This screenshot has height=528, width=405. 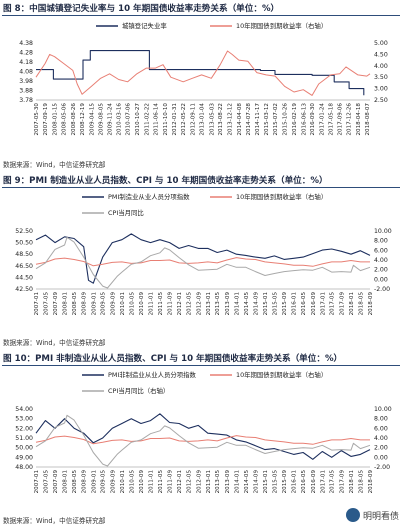 What do you see at coordinates (221, 119) in the screenshot?
I see `x-axis-tick-label: 2013-08-22` at bounding box center [221, 119].